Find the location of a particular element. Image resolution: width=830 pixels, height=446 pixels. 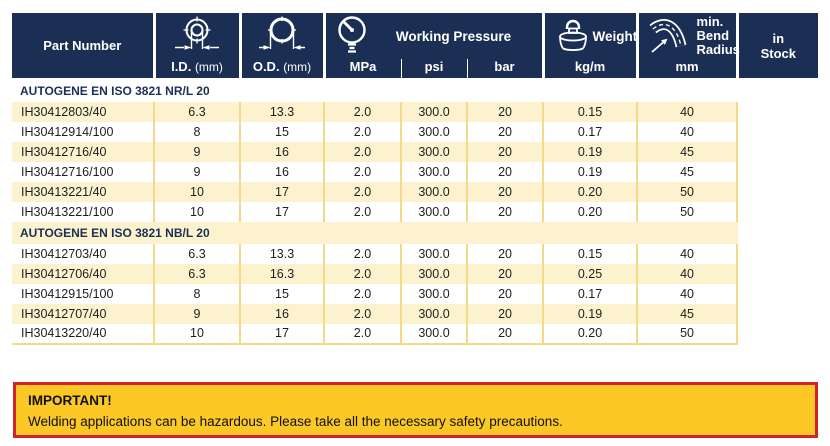

part-number-cell: IH30413221/100 is located at coordinates (83, 211).